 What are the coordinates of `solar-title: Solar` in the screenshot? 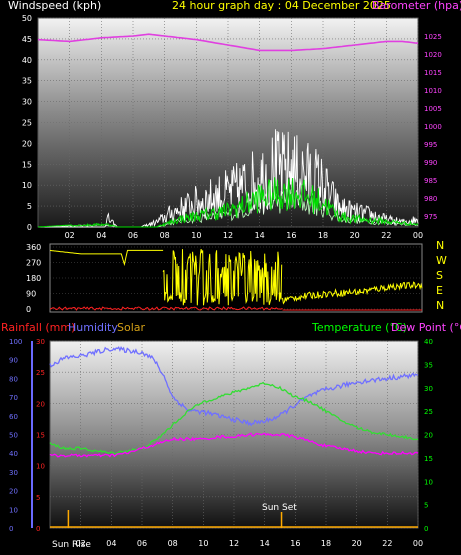 It's located at (131, 327).